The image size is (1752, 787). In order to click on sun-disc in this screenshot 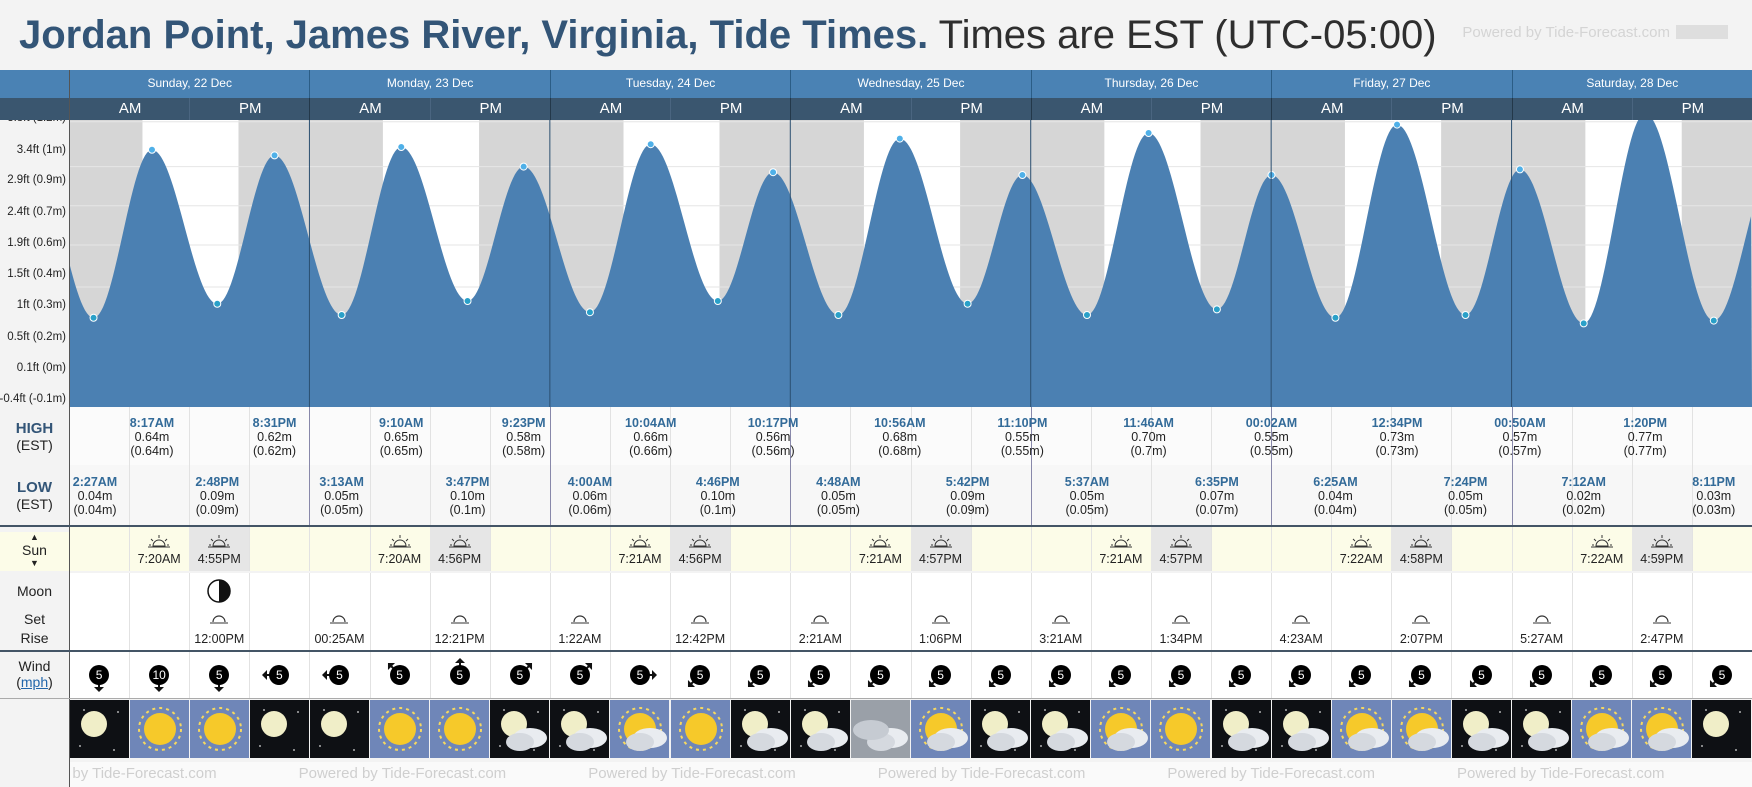, I will do `click(700, 729)`.